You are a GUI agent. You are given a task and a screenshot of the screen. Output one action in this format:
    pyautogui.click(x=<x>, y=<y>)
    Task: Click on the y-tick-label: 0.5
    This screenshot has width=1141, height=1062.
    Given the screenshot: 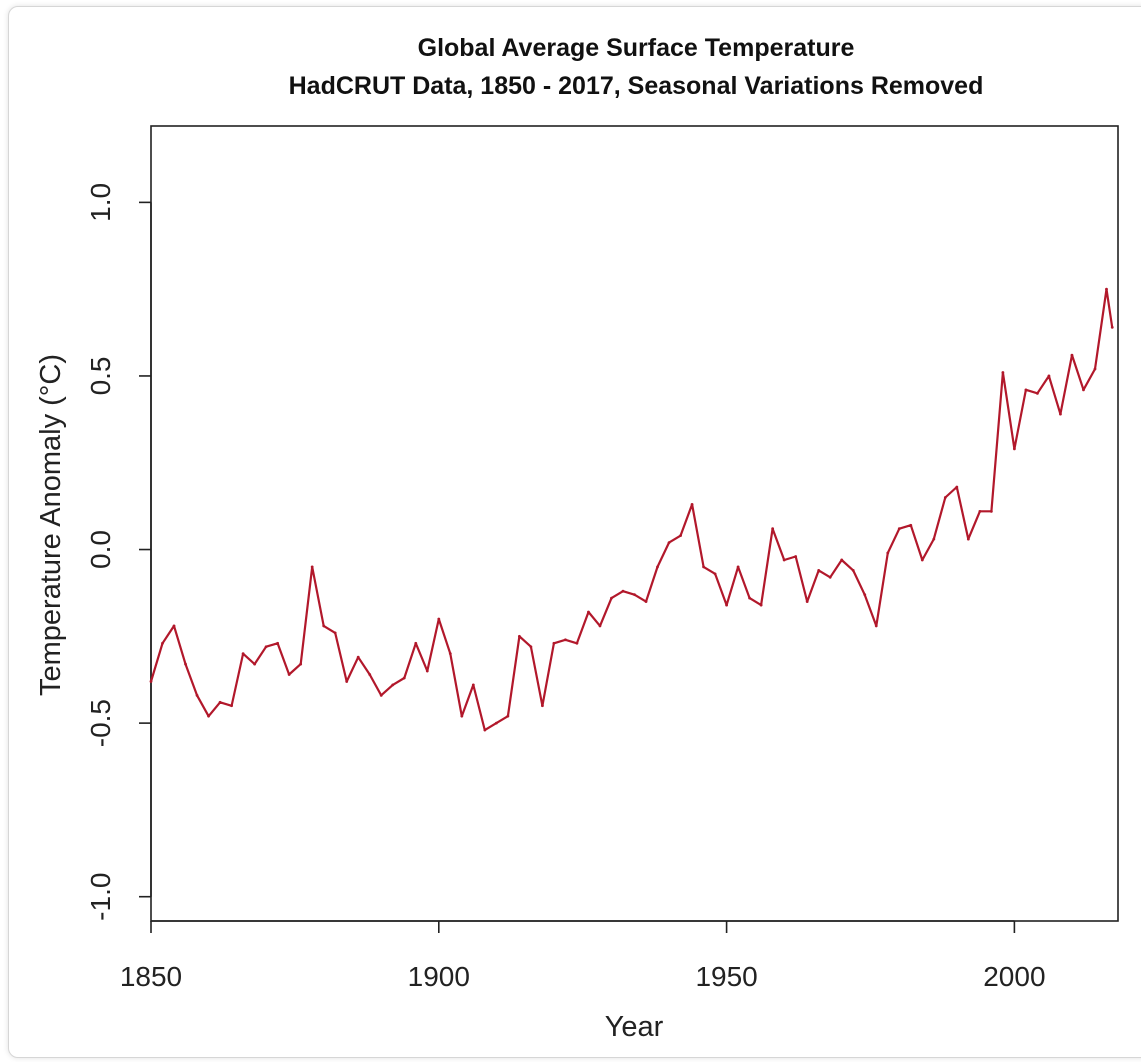 What is the action you would take?
    pyautogui.click(x=100, y=375)
    